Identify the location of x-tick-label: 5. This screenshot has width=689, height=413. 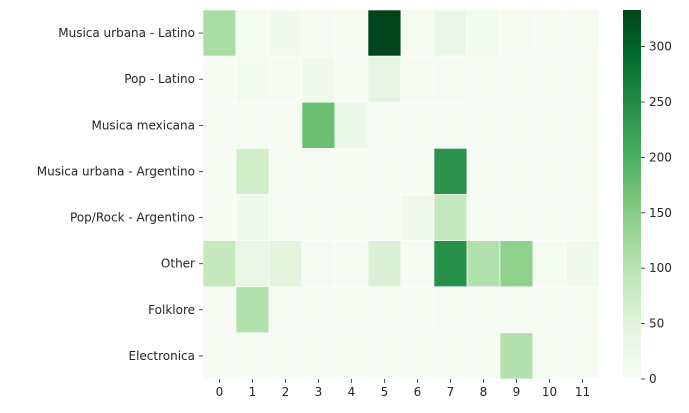
(385, 392).